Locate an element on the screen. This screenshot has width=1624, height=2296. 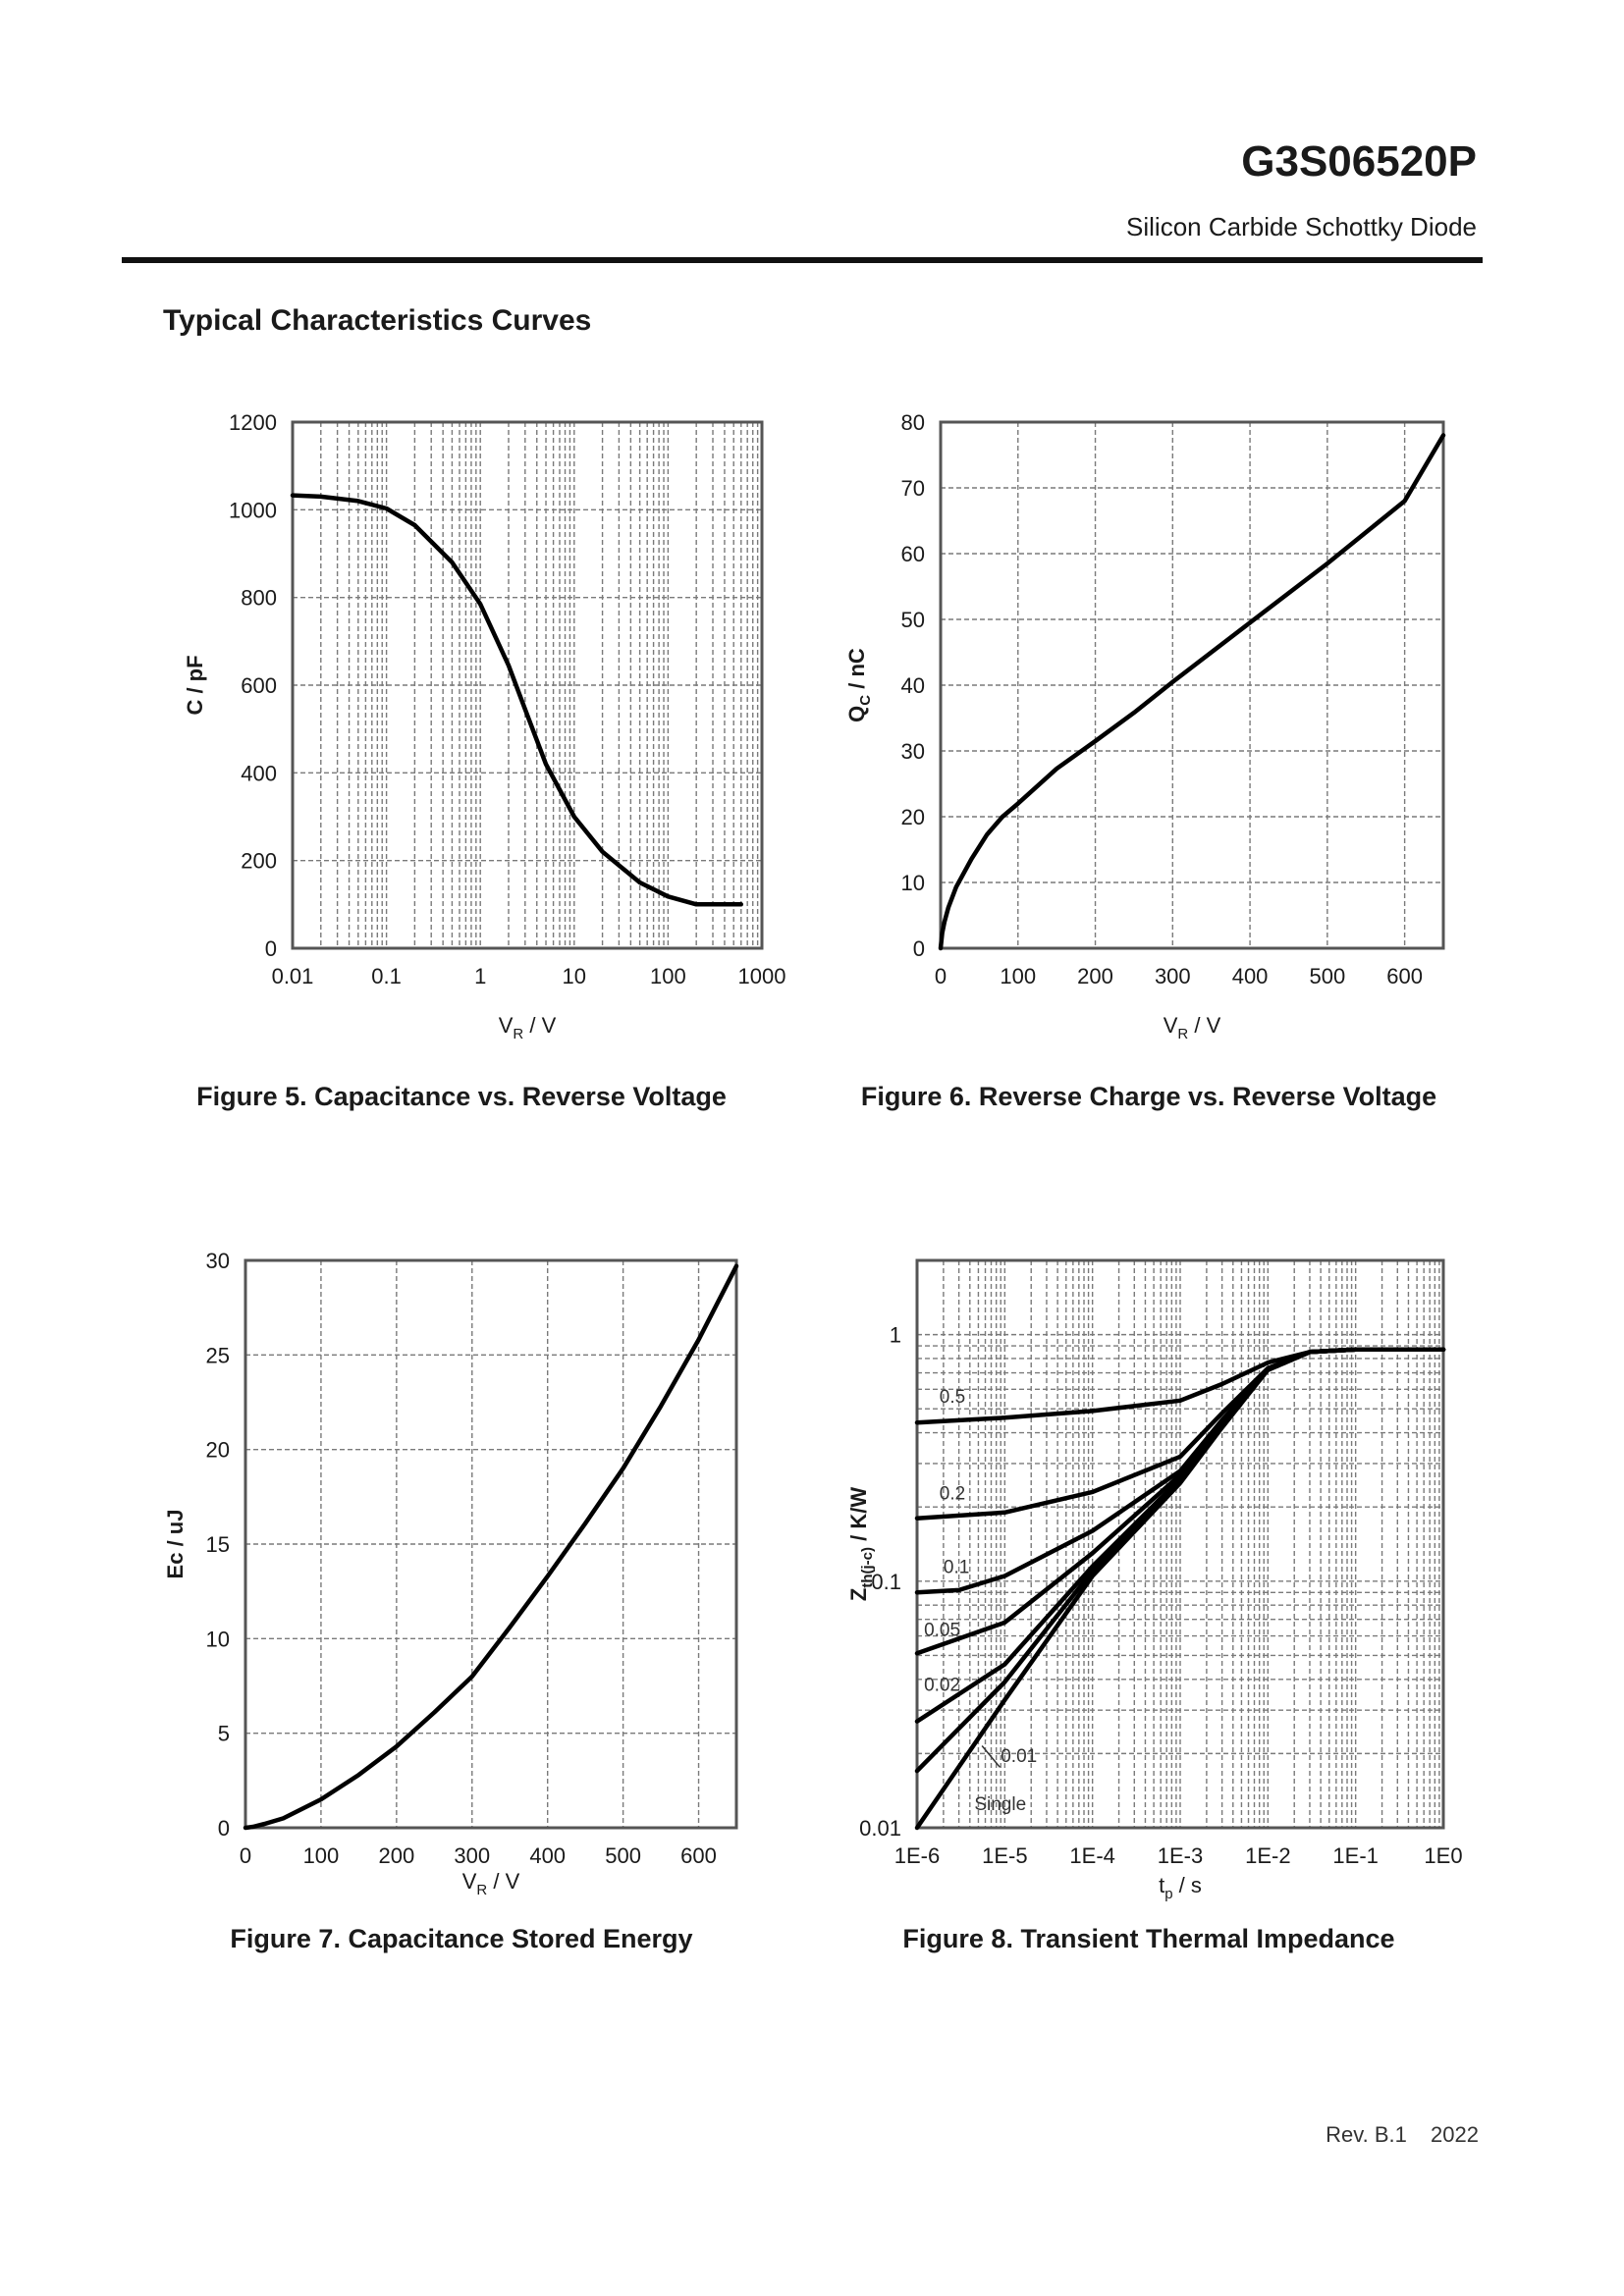
y-tick-label: 80 is located at coordinates (913, 423).